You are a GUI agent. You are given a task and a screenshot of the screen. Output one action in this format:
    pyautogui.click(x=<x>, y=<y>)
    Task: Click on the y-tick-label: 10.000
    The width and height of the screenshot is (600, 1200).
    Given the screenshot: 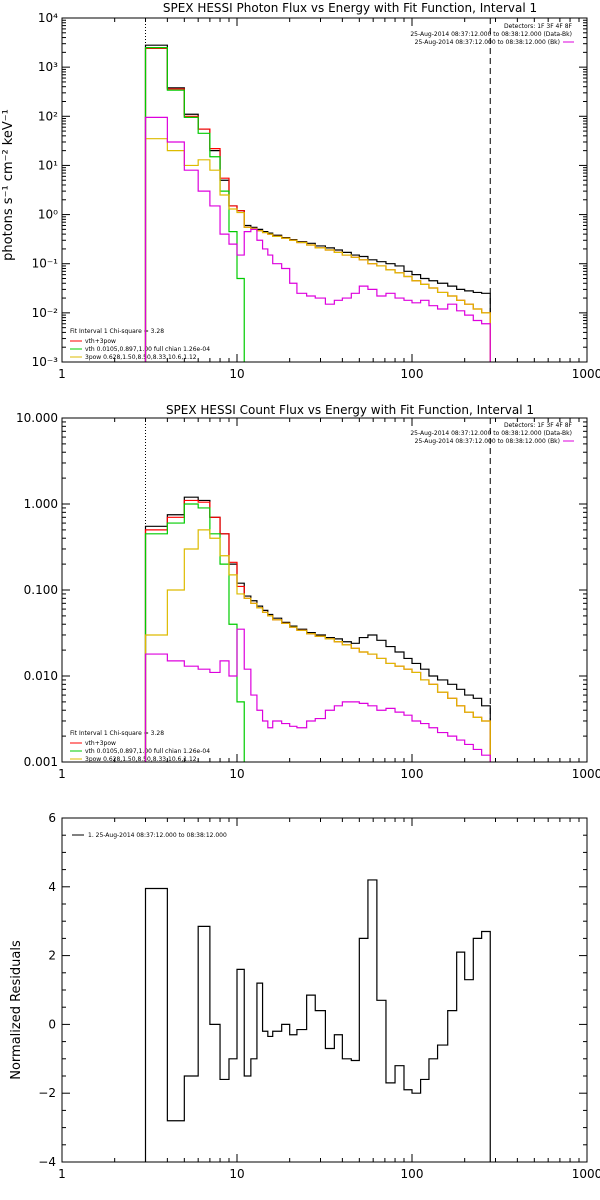 What is the action you would take?
    pyautogui.click(x=37, y=418)
    